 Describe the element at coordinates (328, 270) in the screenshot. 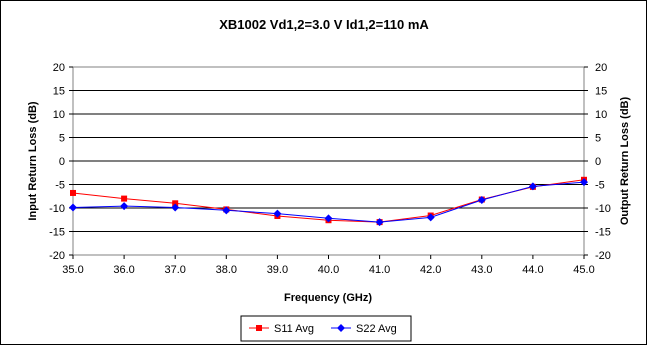

I see `x-tick-label: 40.0` at that location.